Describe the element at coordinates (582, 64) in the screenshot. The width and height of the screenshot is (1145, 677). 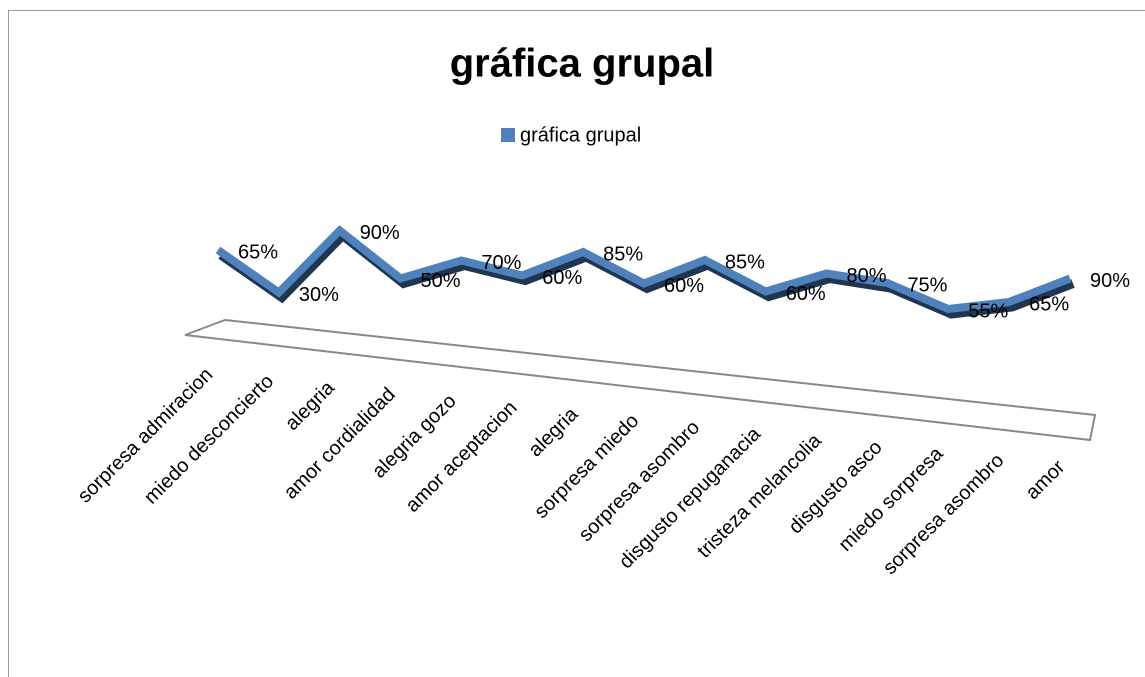
I see `chart-title: gráfica grupal` at that location.